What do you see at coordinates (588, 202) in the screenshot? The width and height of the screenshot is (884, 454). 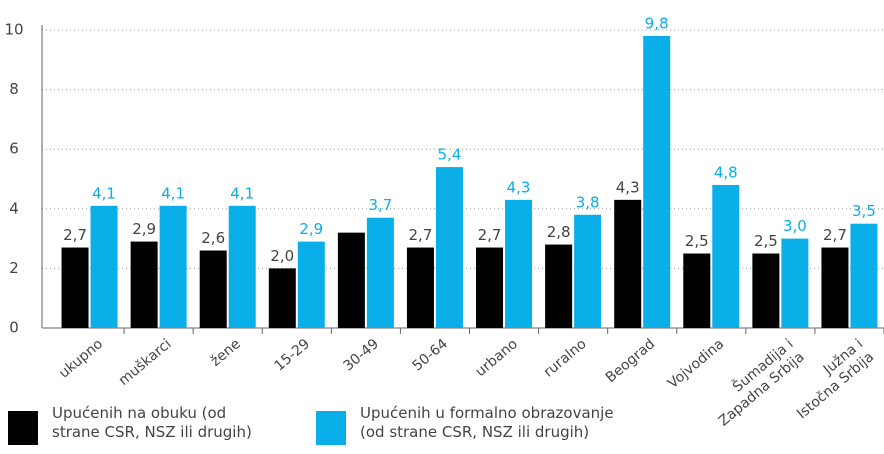 I see `value-label: 3,8` at bounding box center [588, 202].